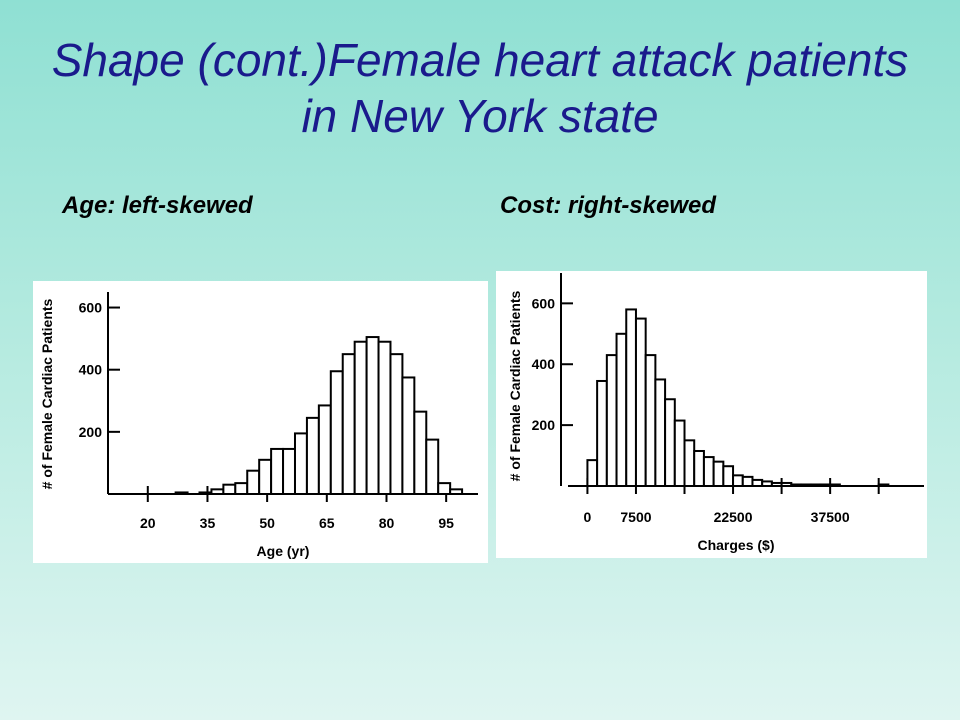  I want to click on age-x-tick-label: 35, so click(208, 523).